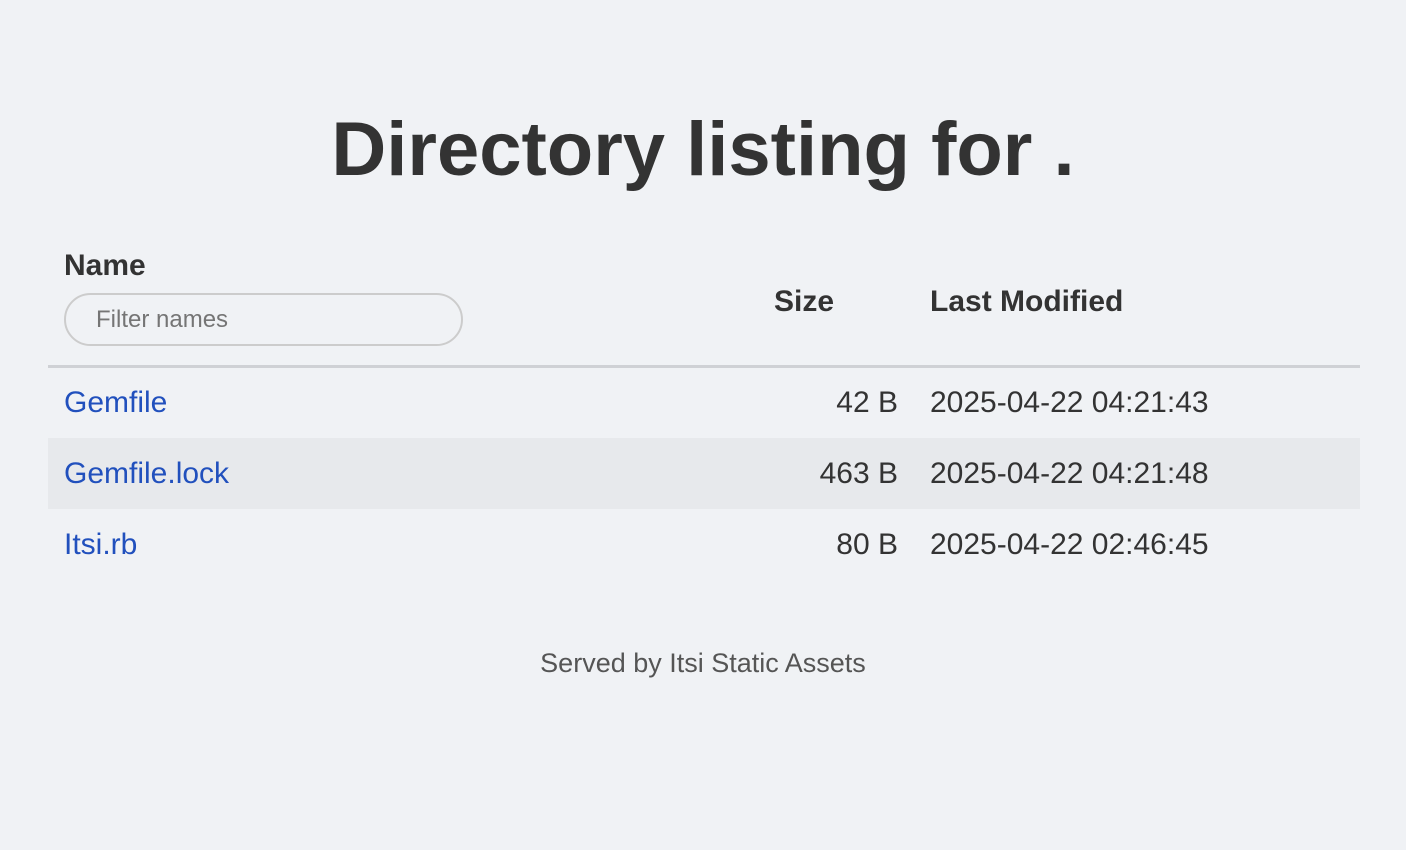 Image resolution: width=1406 pixels, height=850 pixels. What do you see at coordinates (804, 302) in the screenshot?
I see `size-header: Size` at bounding box center [804, 302].